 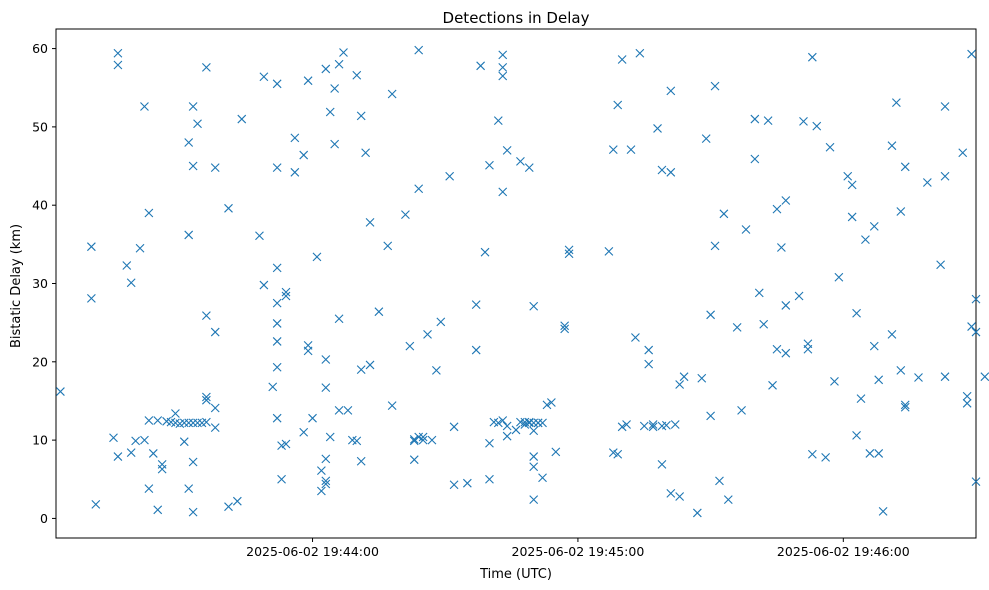 I want to click on y-tick-label: 30, so click(x=40, y=283).